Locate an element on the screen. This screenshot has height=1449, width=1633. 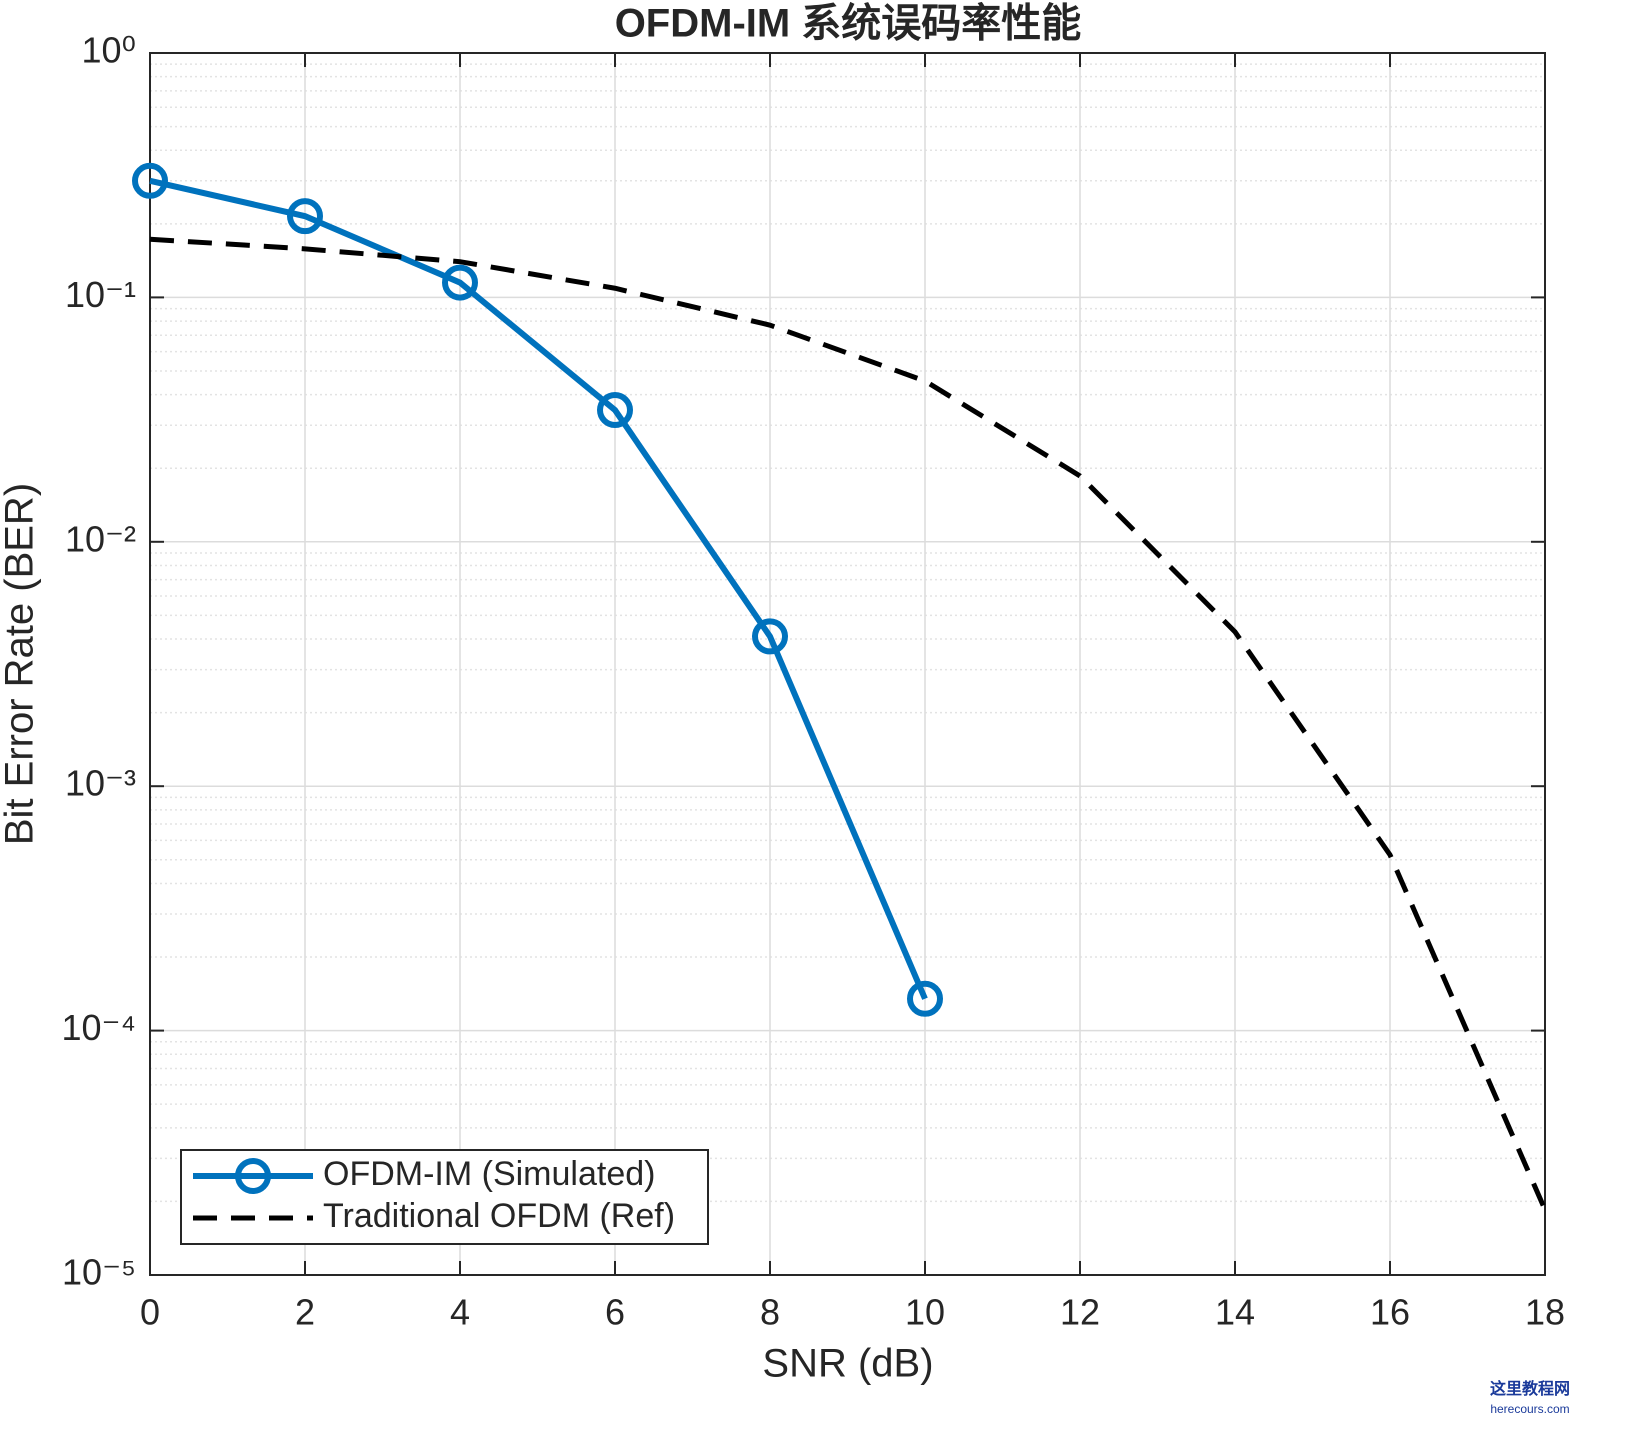
x-tick-label: 10 is located at coordinates (925, 1312).